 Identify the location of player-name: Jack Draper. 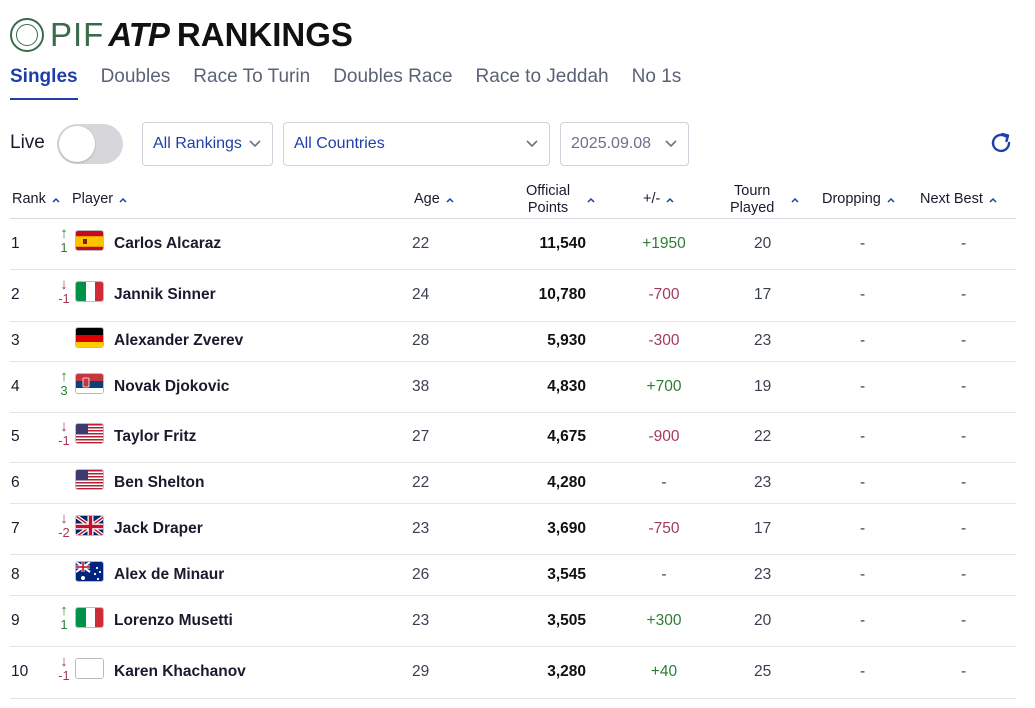
(158, 528).